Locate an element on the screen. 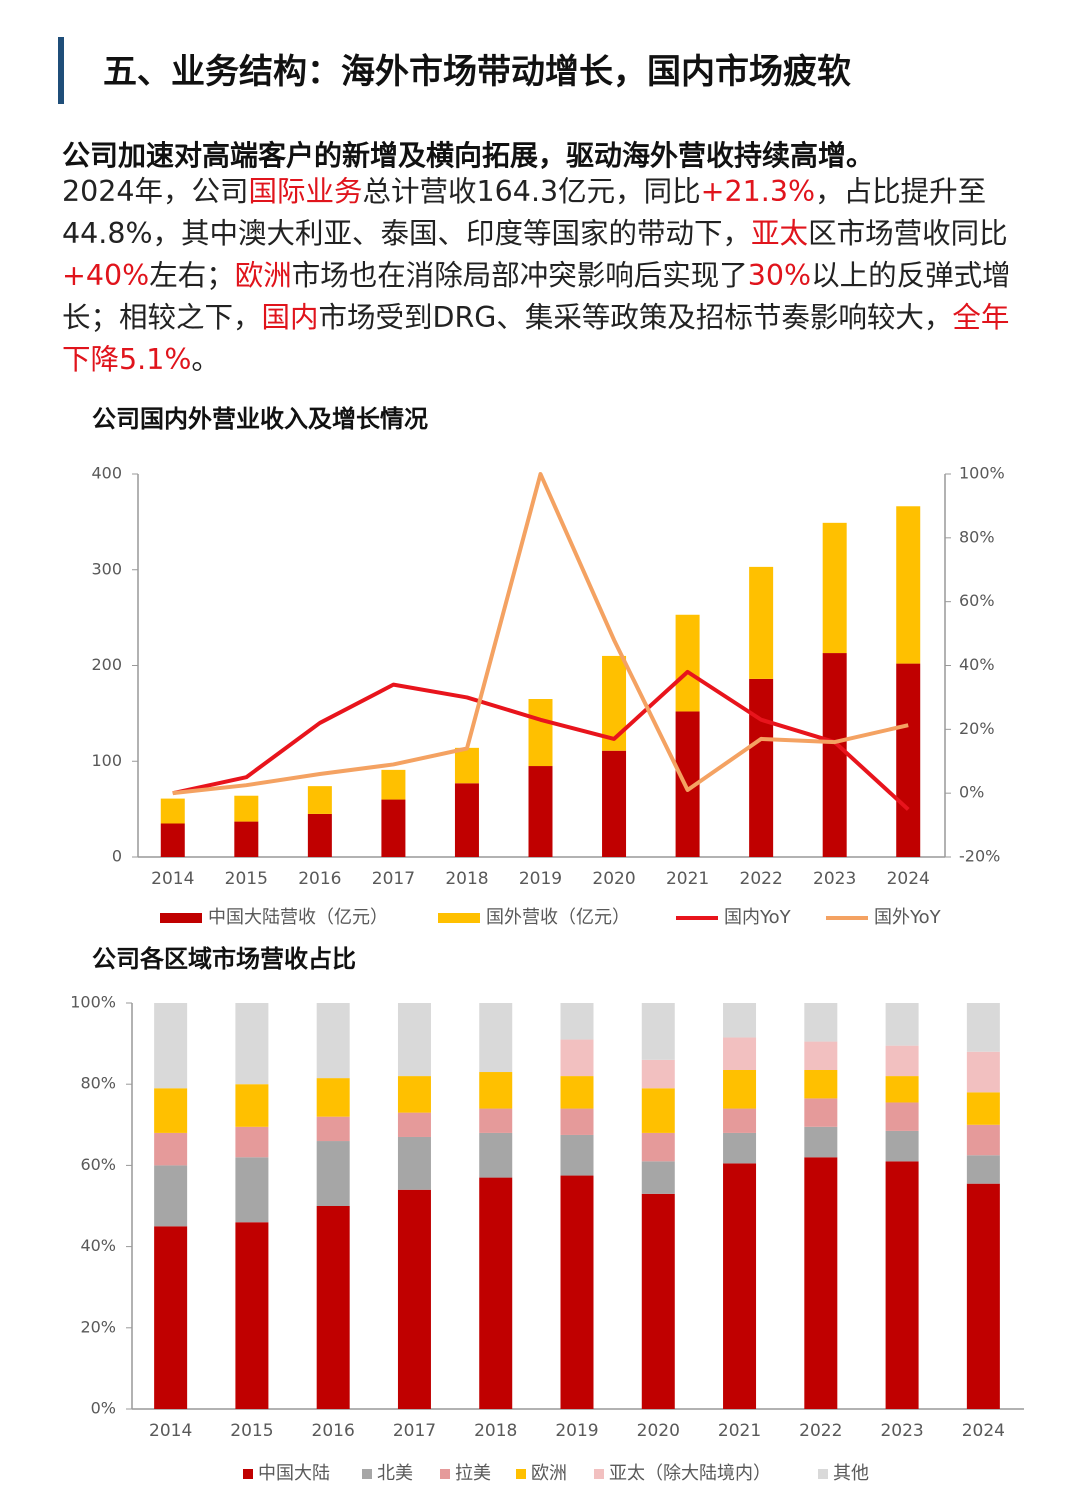 The image size is (1080, 1491). x-tick-label: 2024 is located at coordinates (908, 879).